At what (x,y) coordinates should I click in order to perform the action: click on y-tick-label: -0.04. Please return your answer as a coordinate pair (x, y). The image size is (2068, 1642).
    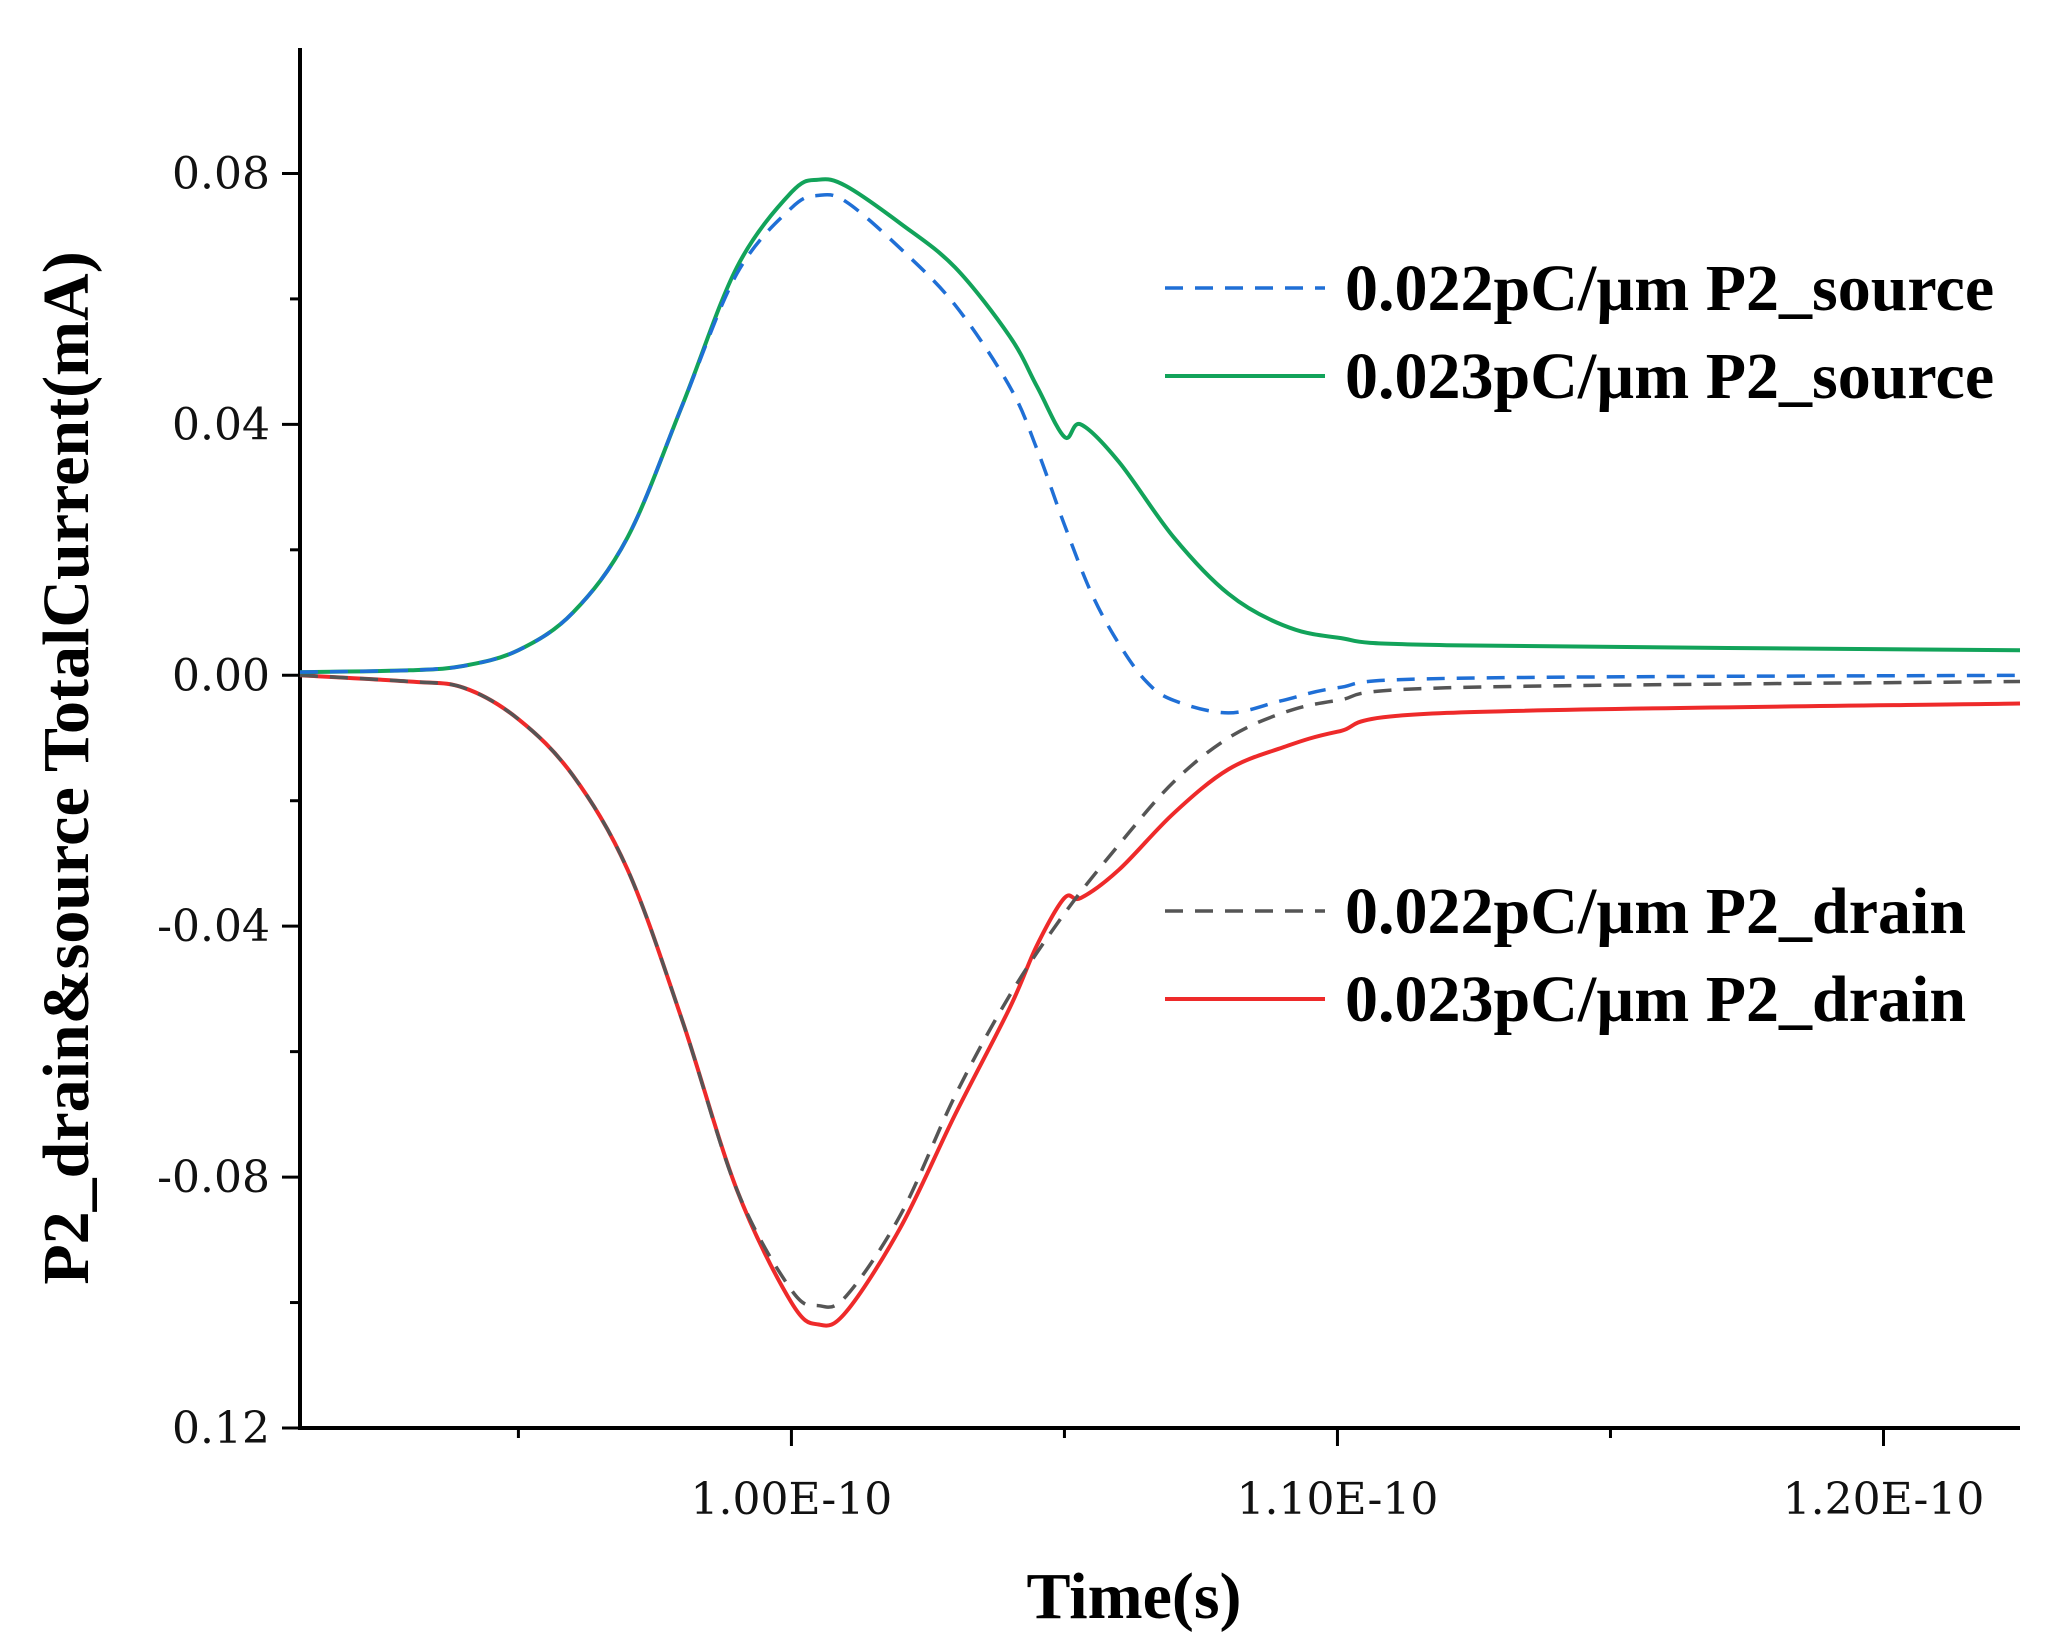
    Looking at the image, I should click on (213, 926).